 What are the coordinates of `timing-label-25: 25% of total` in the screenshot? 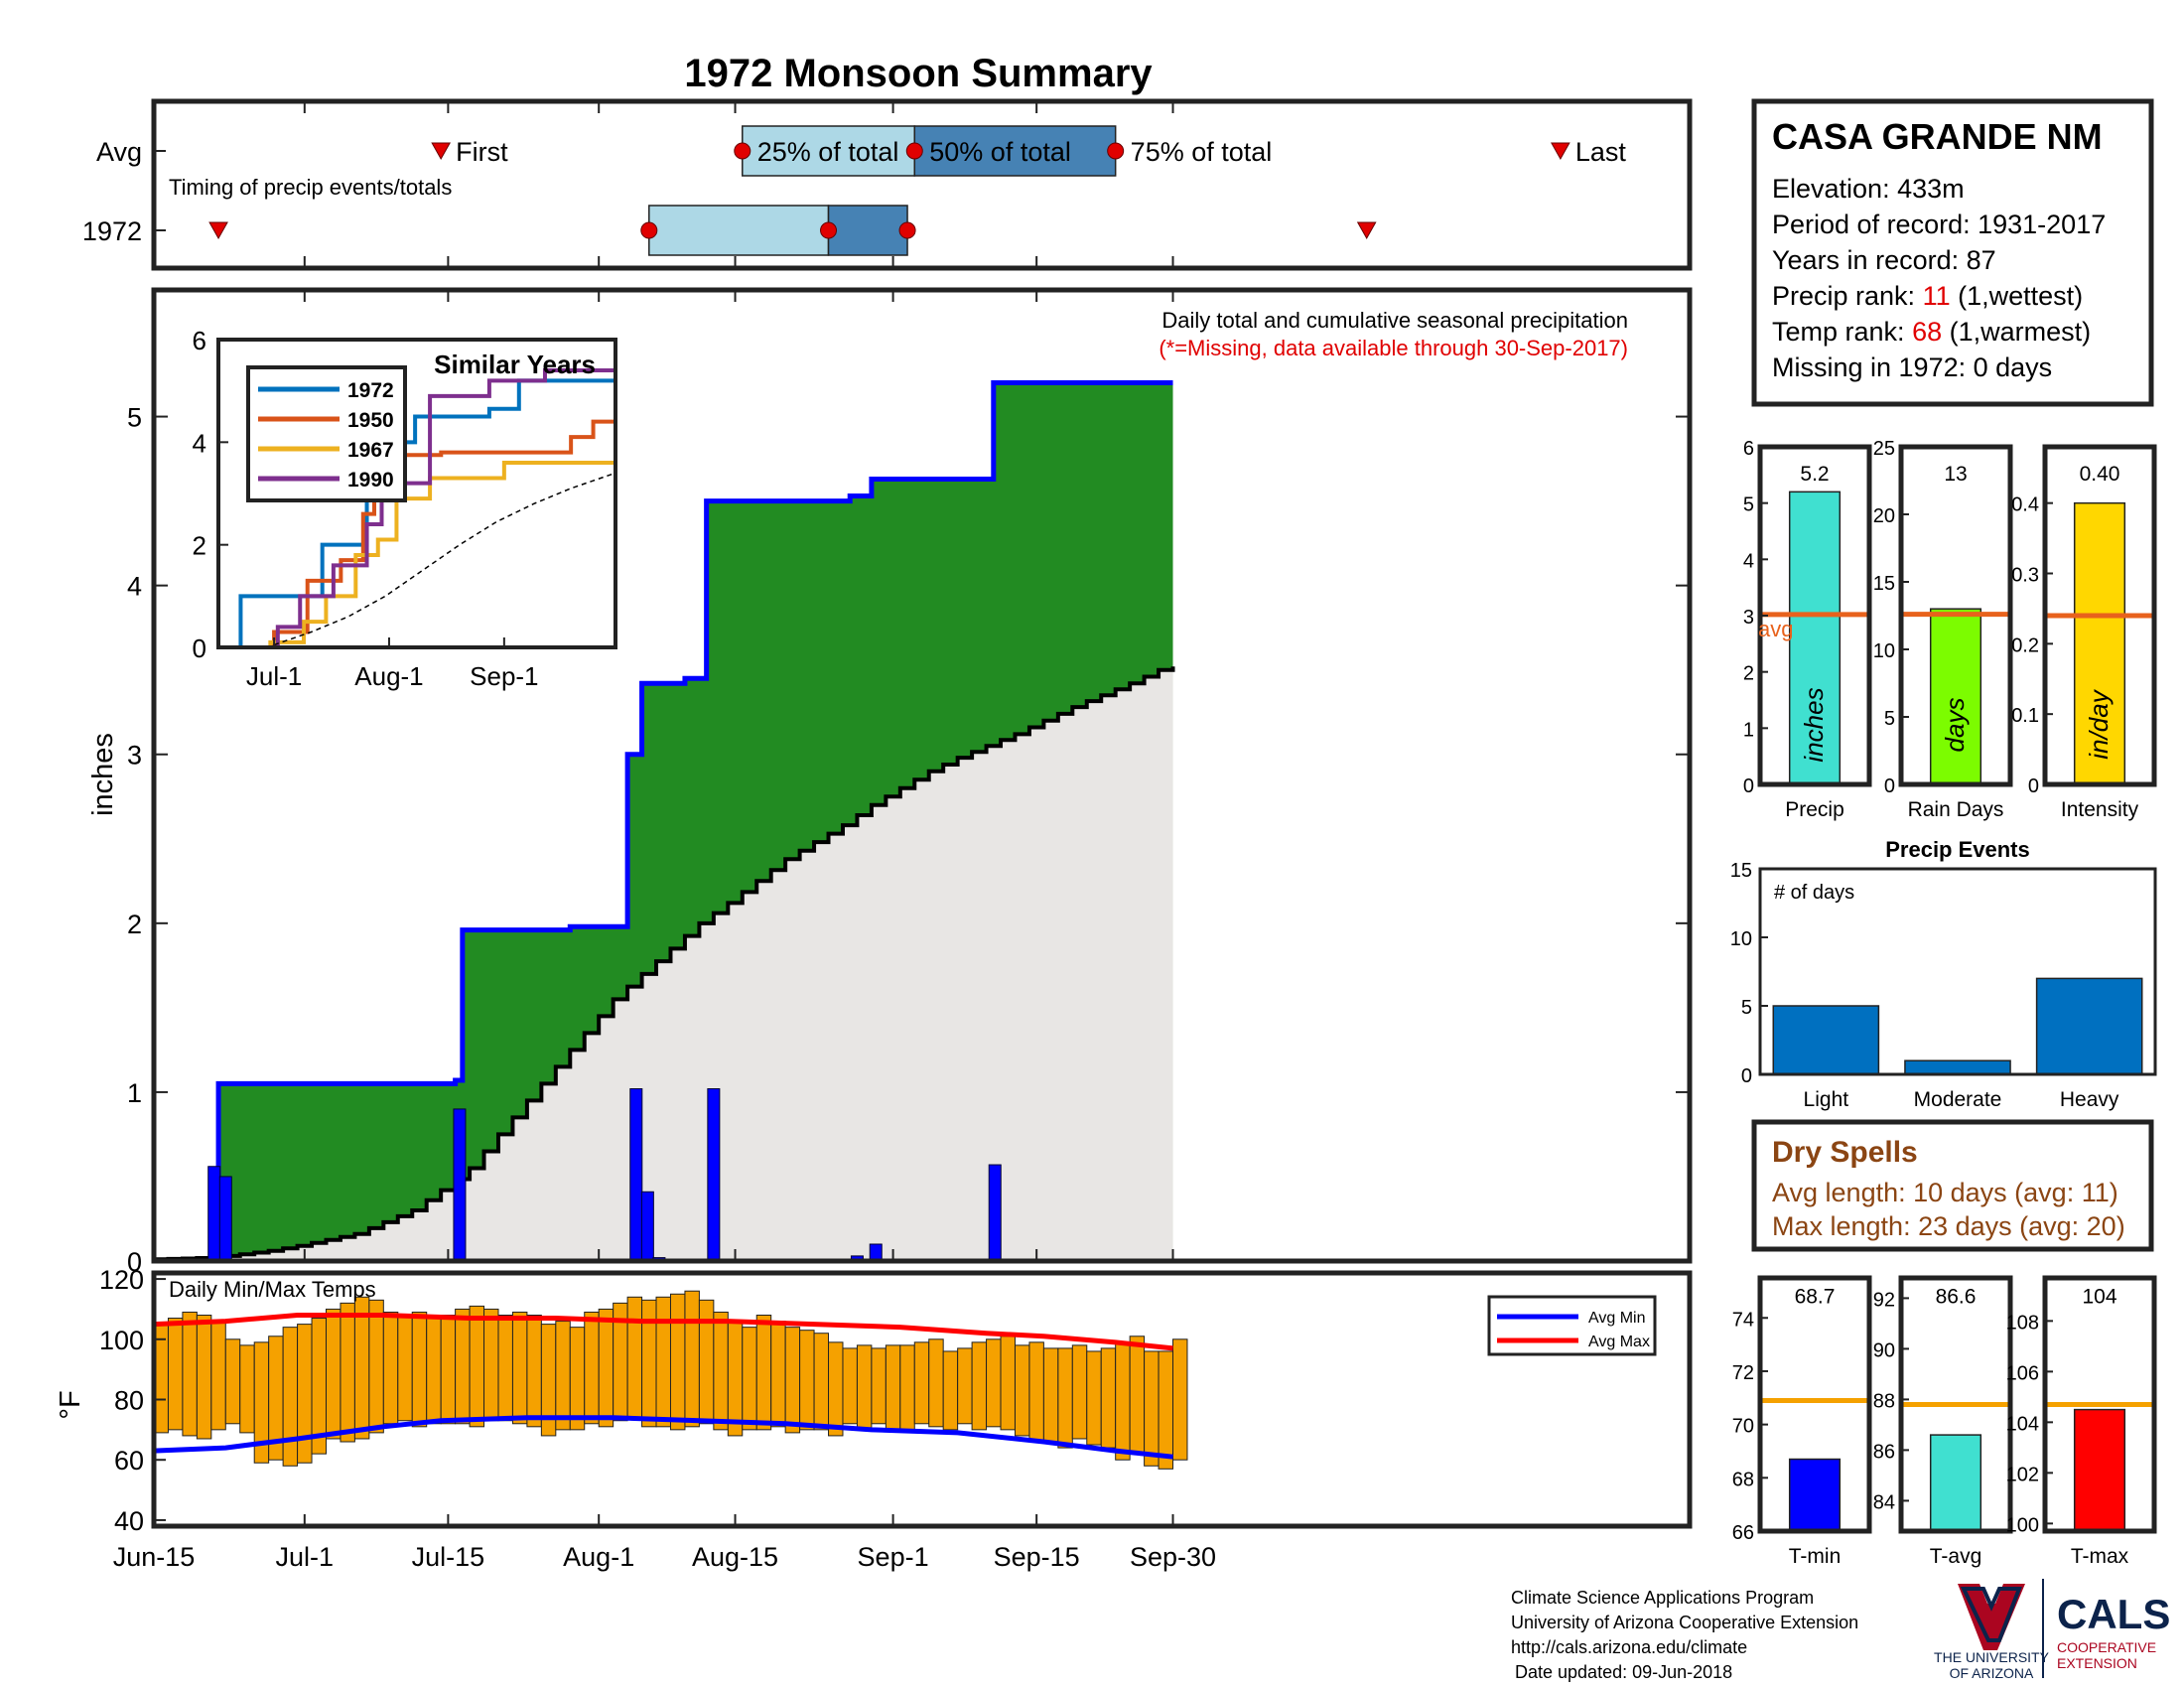 It's located at (828, 152).